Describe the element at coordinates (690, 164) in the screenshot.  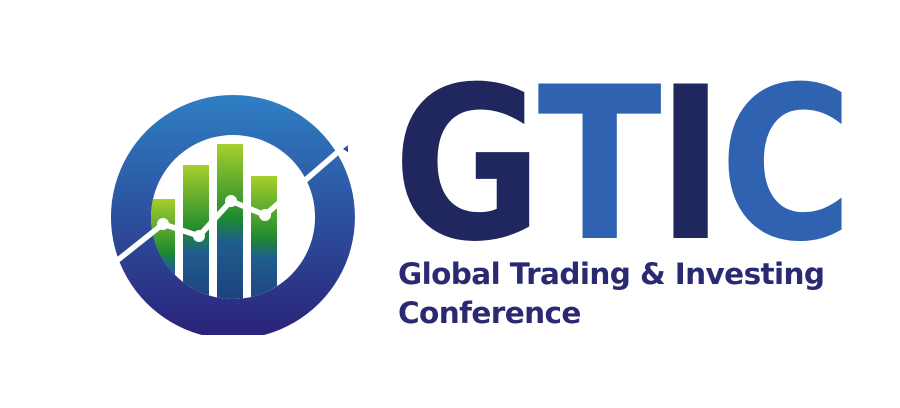
I see `acronym-letter-i: I` at that location.